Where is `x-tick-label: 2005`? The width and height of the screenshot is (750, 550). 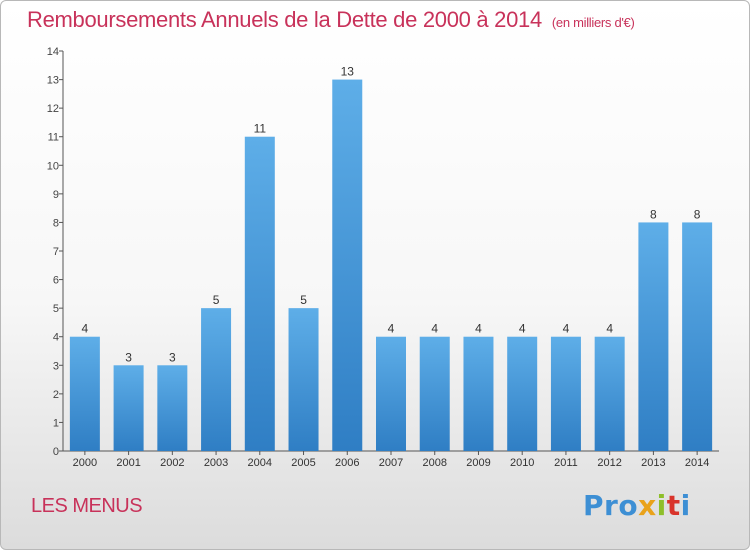
x-tick-label: 2005 is located at coordinates (303, 463).